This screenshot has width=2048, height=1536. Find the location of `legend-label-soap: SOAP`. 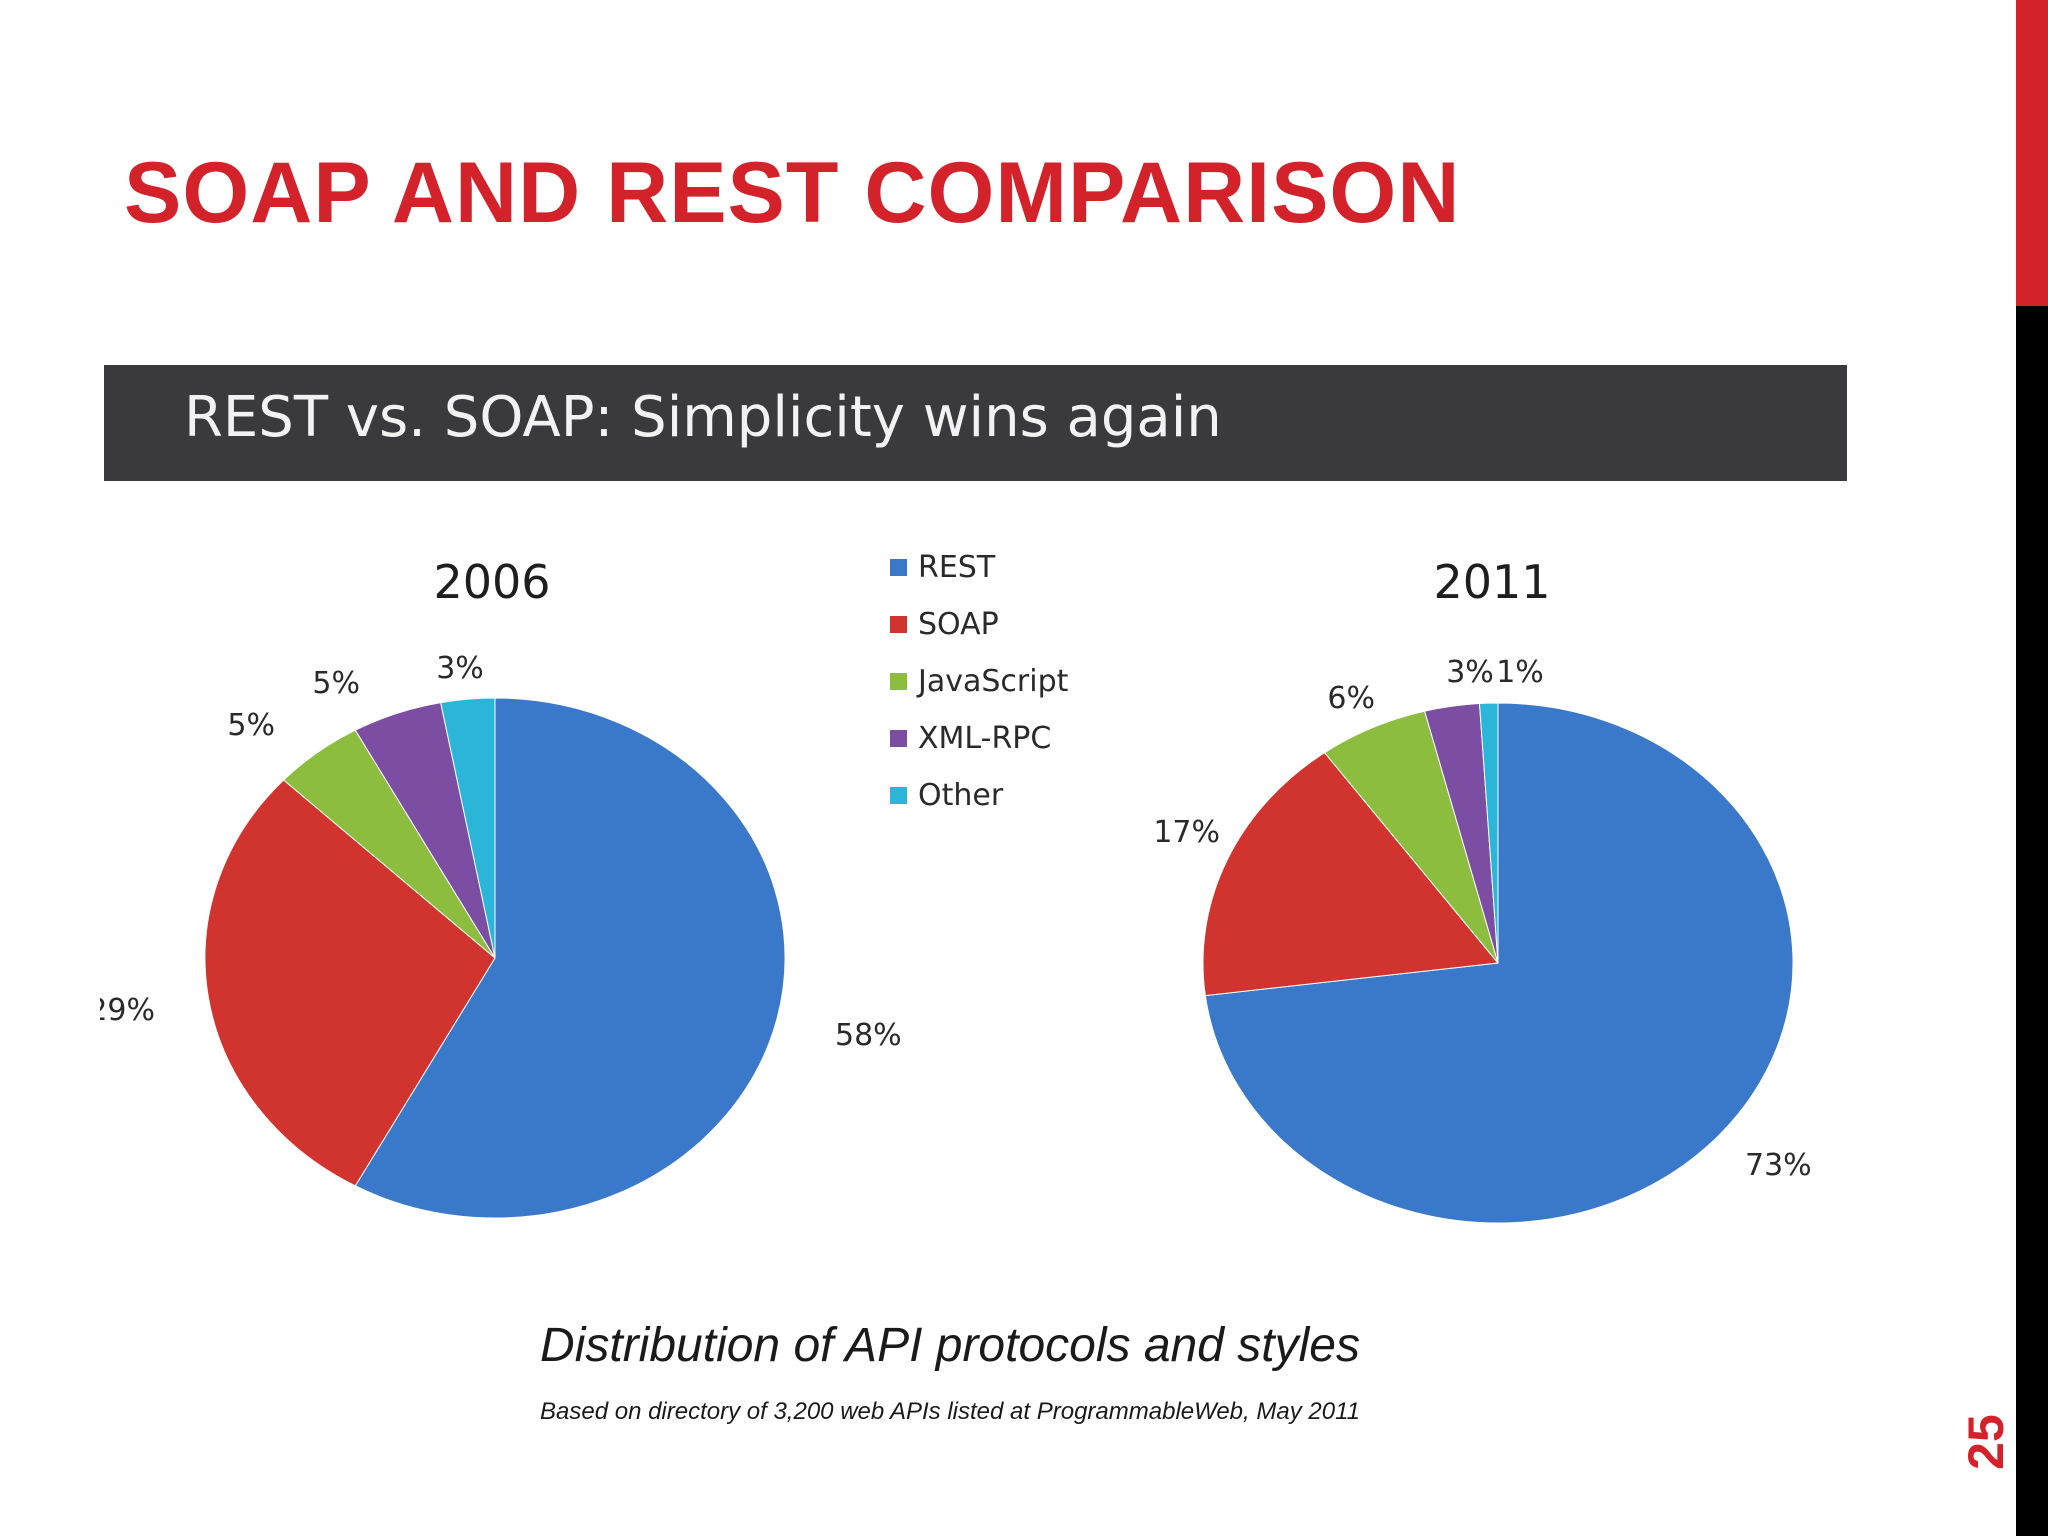

legend-label-soap: SOAP is located at coordinates (958, 624).